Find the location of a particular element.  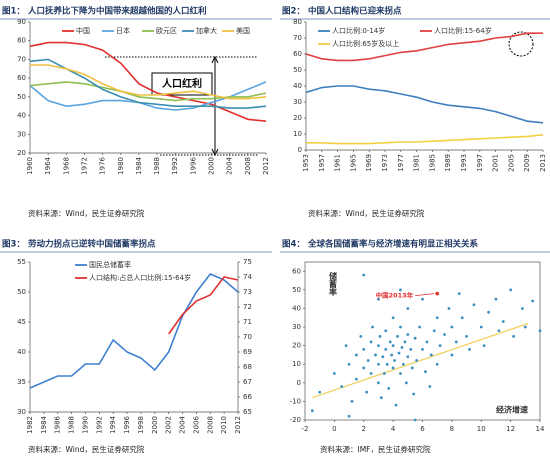

trend-line is located at coordinates (420, 360).